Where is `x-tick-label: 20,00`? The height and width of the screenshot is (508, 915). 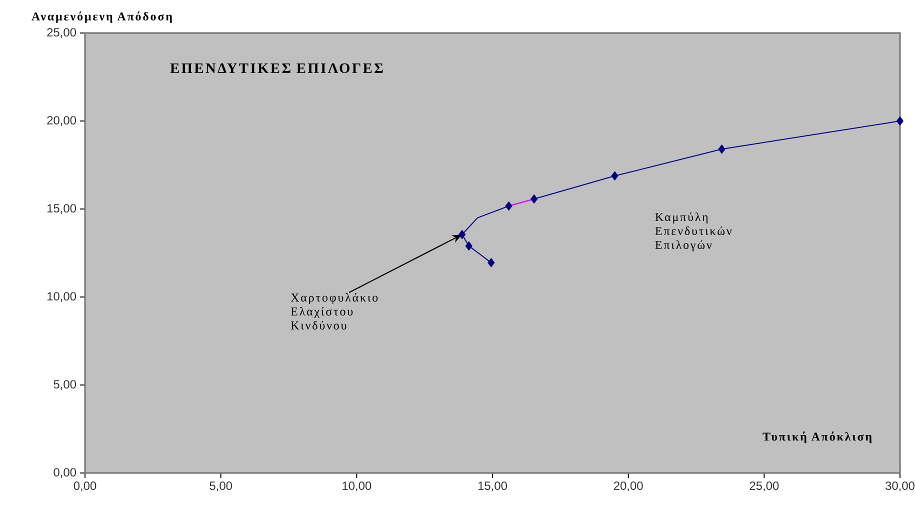
x-tick-label: 20,00 is located at coordinates (628, 487).